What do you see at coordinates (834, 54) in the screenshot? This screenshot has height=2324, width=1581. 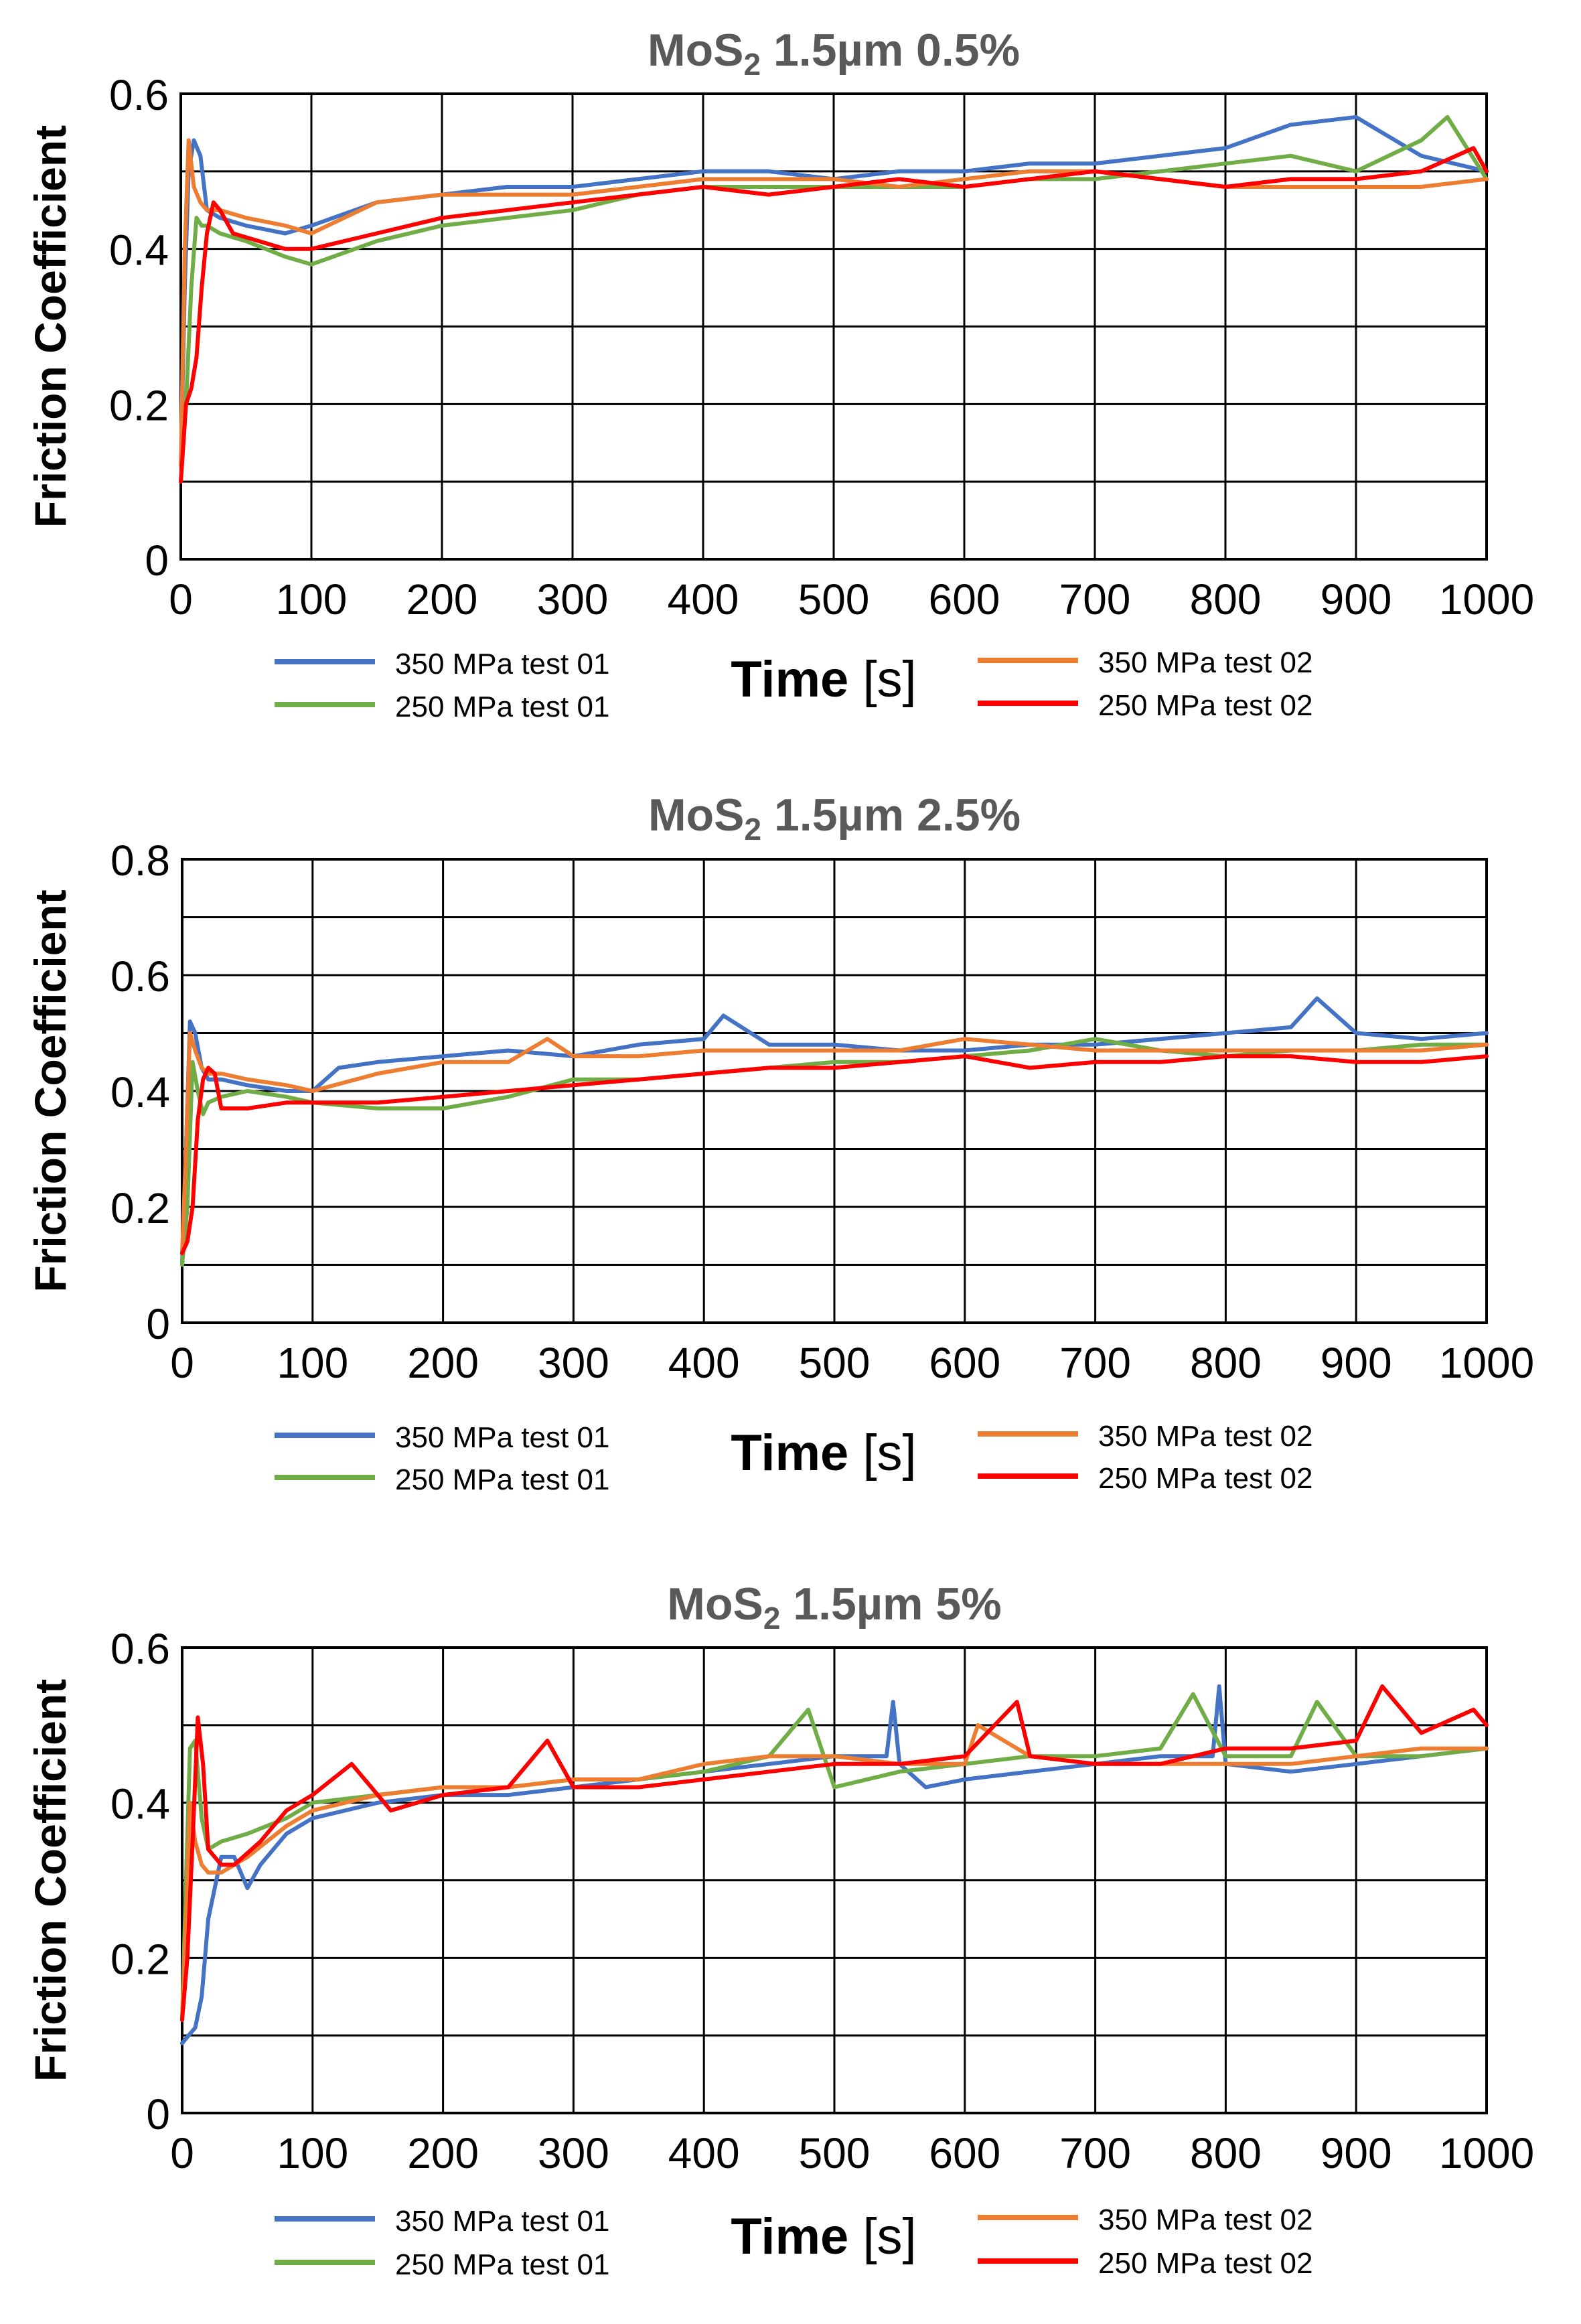 I see `chart-title: MoS2 1.5µm 0.5%` at bounding box center [834, 54].